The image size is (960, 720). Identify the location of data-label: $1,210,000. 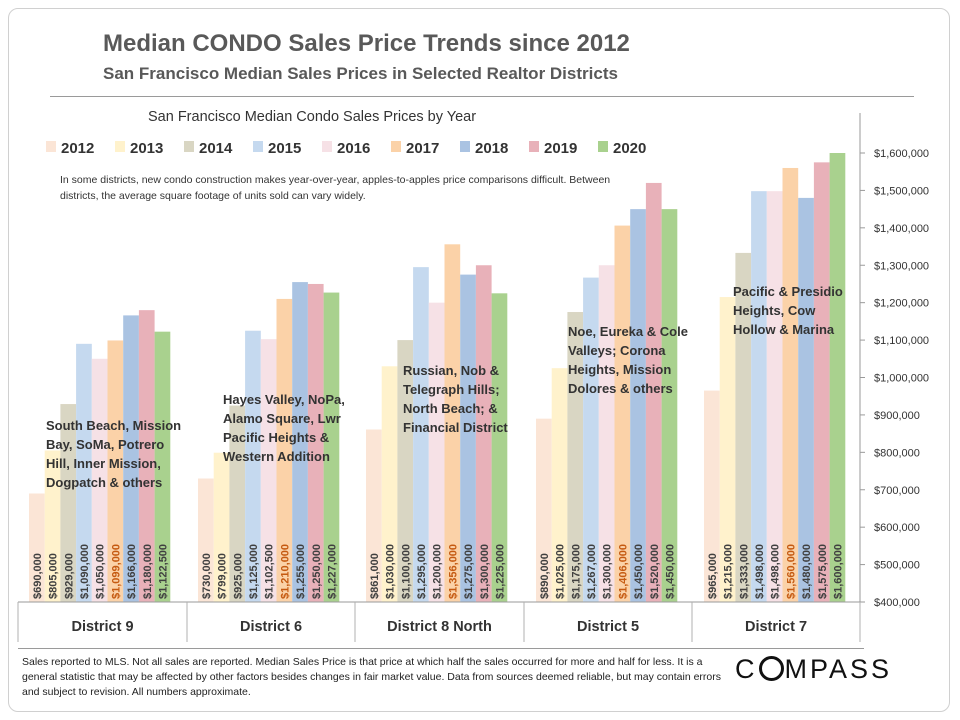
(285, 571).